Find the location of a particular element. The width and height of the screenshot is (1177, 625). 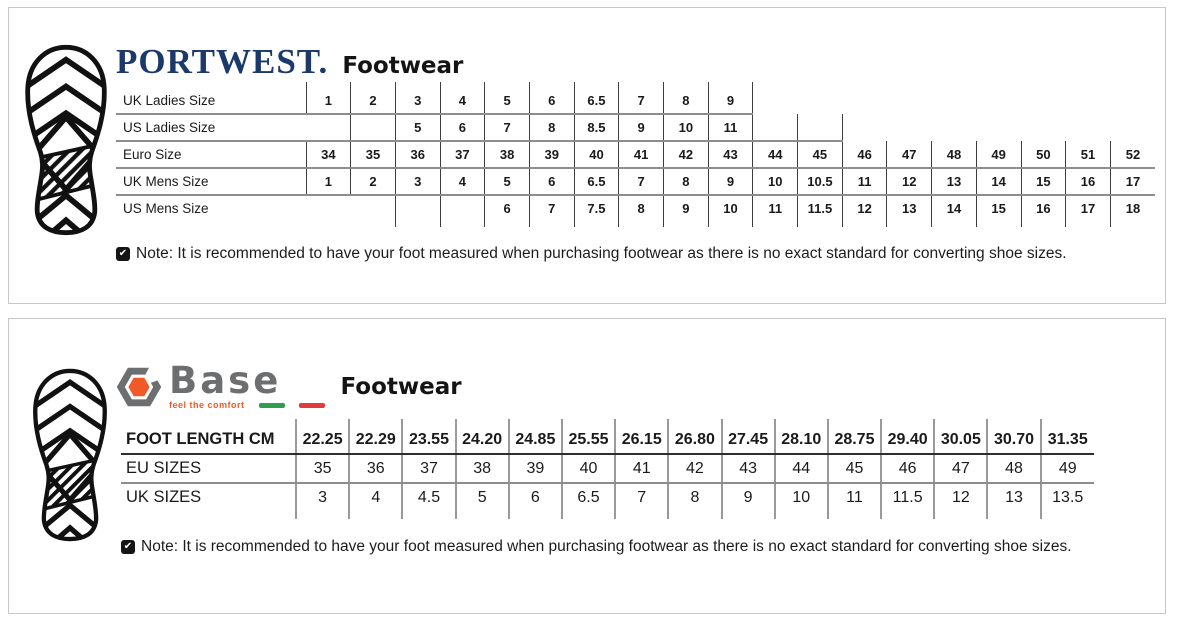

size-cell: 28.75 is located at coordinates (854, 440).